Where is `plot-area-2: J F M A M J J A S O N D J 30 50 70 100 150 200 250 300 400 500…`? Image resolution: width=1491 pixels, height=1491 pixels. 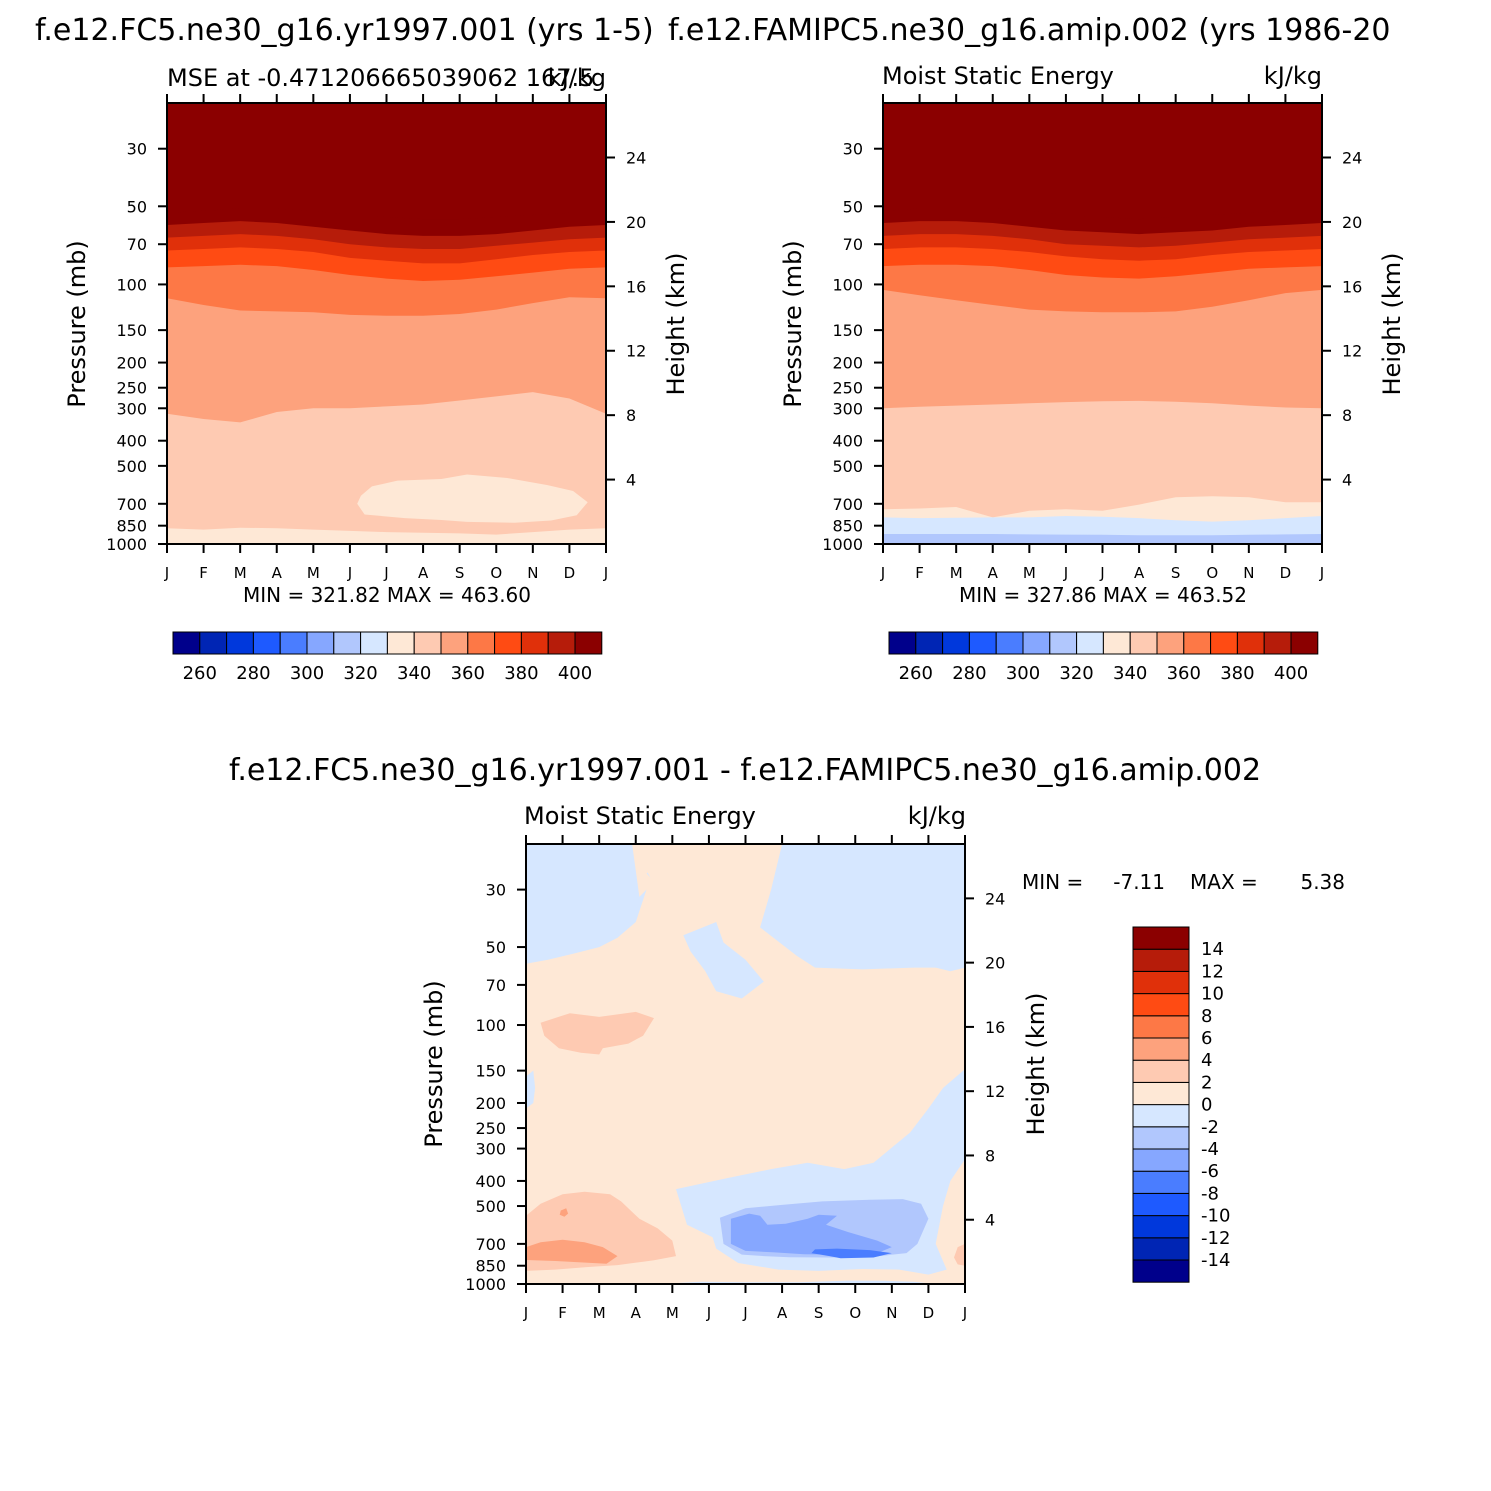 plot-area-2: J F M A M J J A S O N D J 30 50 70 100 150 200 250 300 400 500… is located at coordinates (735, 1078).